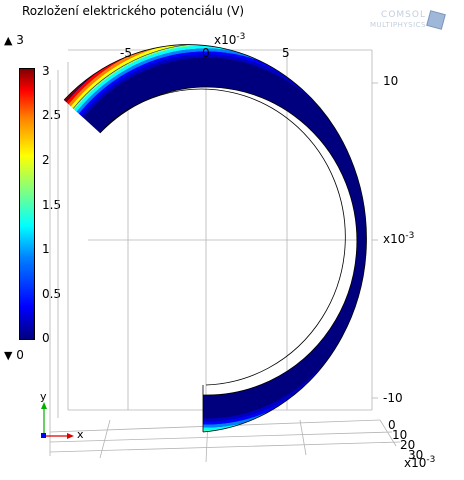 The height and width of the screenshot is (480, 464). What do you see at coordinates (52, 205) in the screenshot?
I see `colorbar-tick: 1.5` at bounding box center [52, 205].